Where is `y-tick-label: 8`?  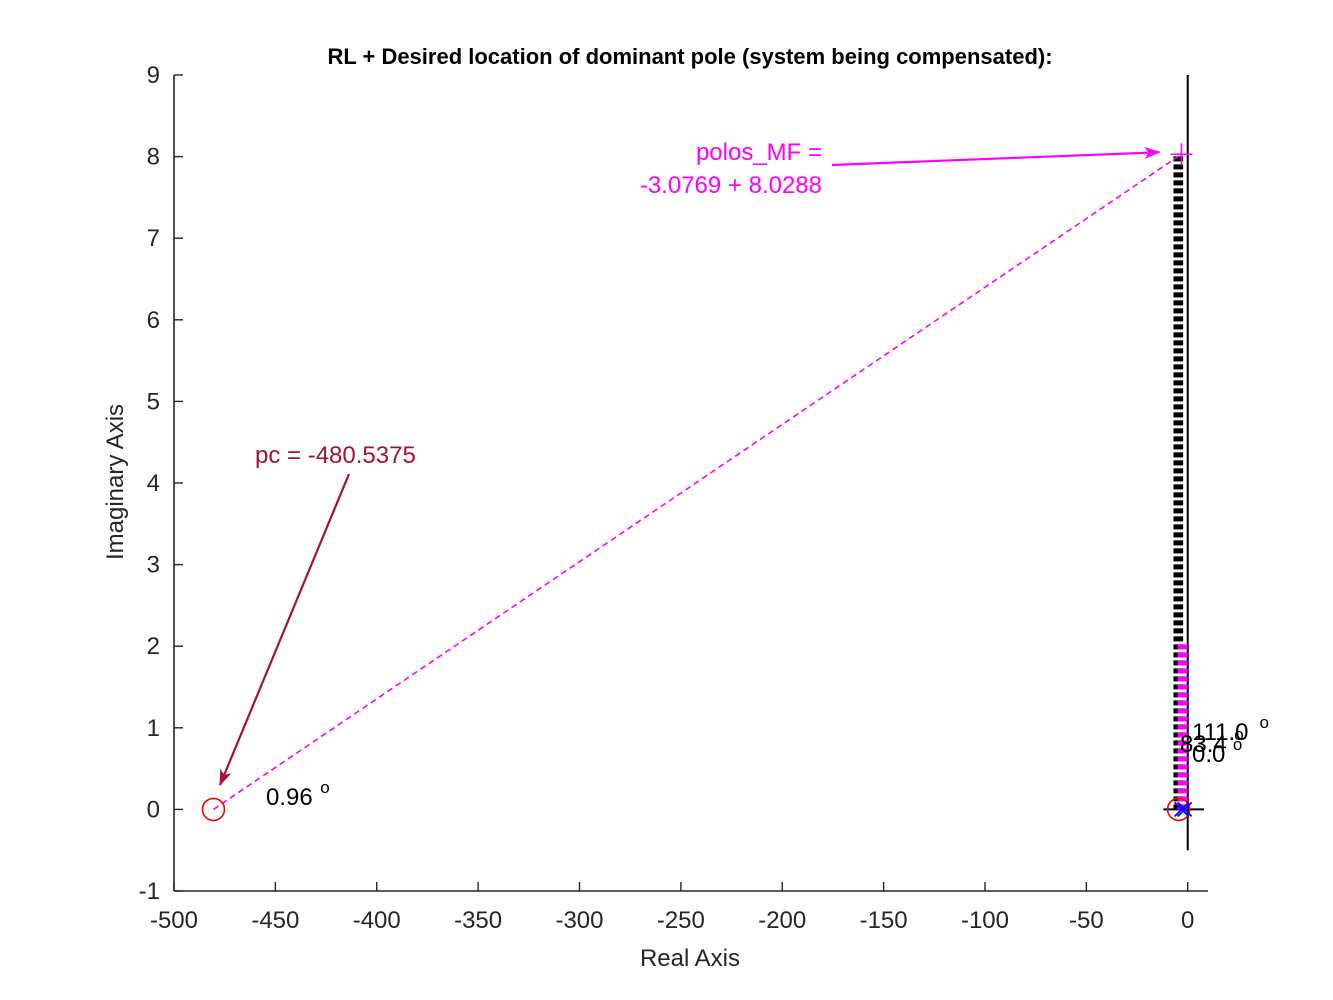 y-tick-label: 8 is located at coordinates (153, 157).